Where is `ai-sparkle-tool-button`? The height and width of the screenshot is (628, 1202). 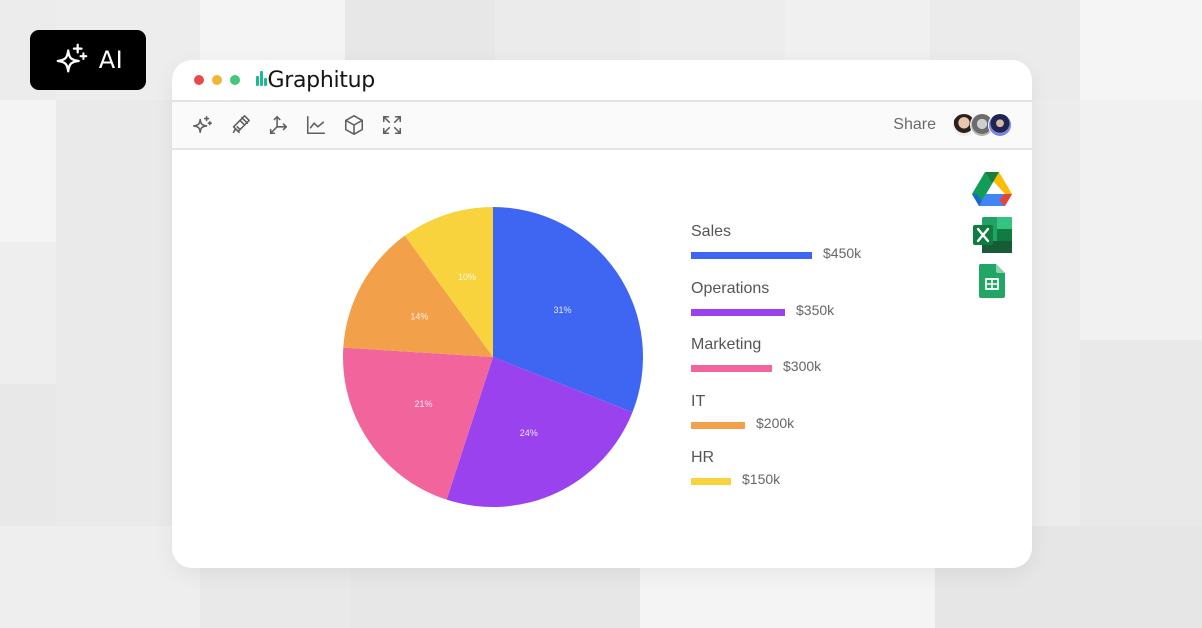 ai-sparkle-tool-button is located at coordinates (202, 125).